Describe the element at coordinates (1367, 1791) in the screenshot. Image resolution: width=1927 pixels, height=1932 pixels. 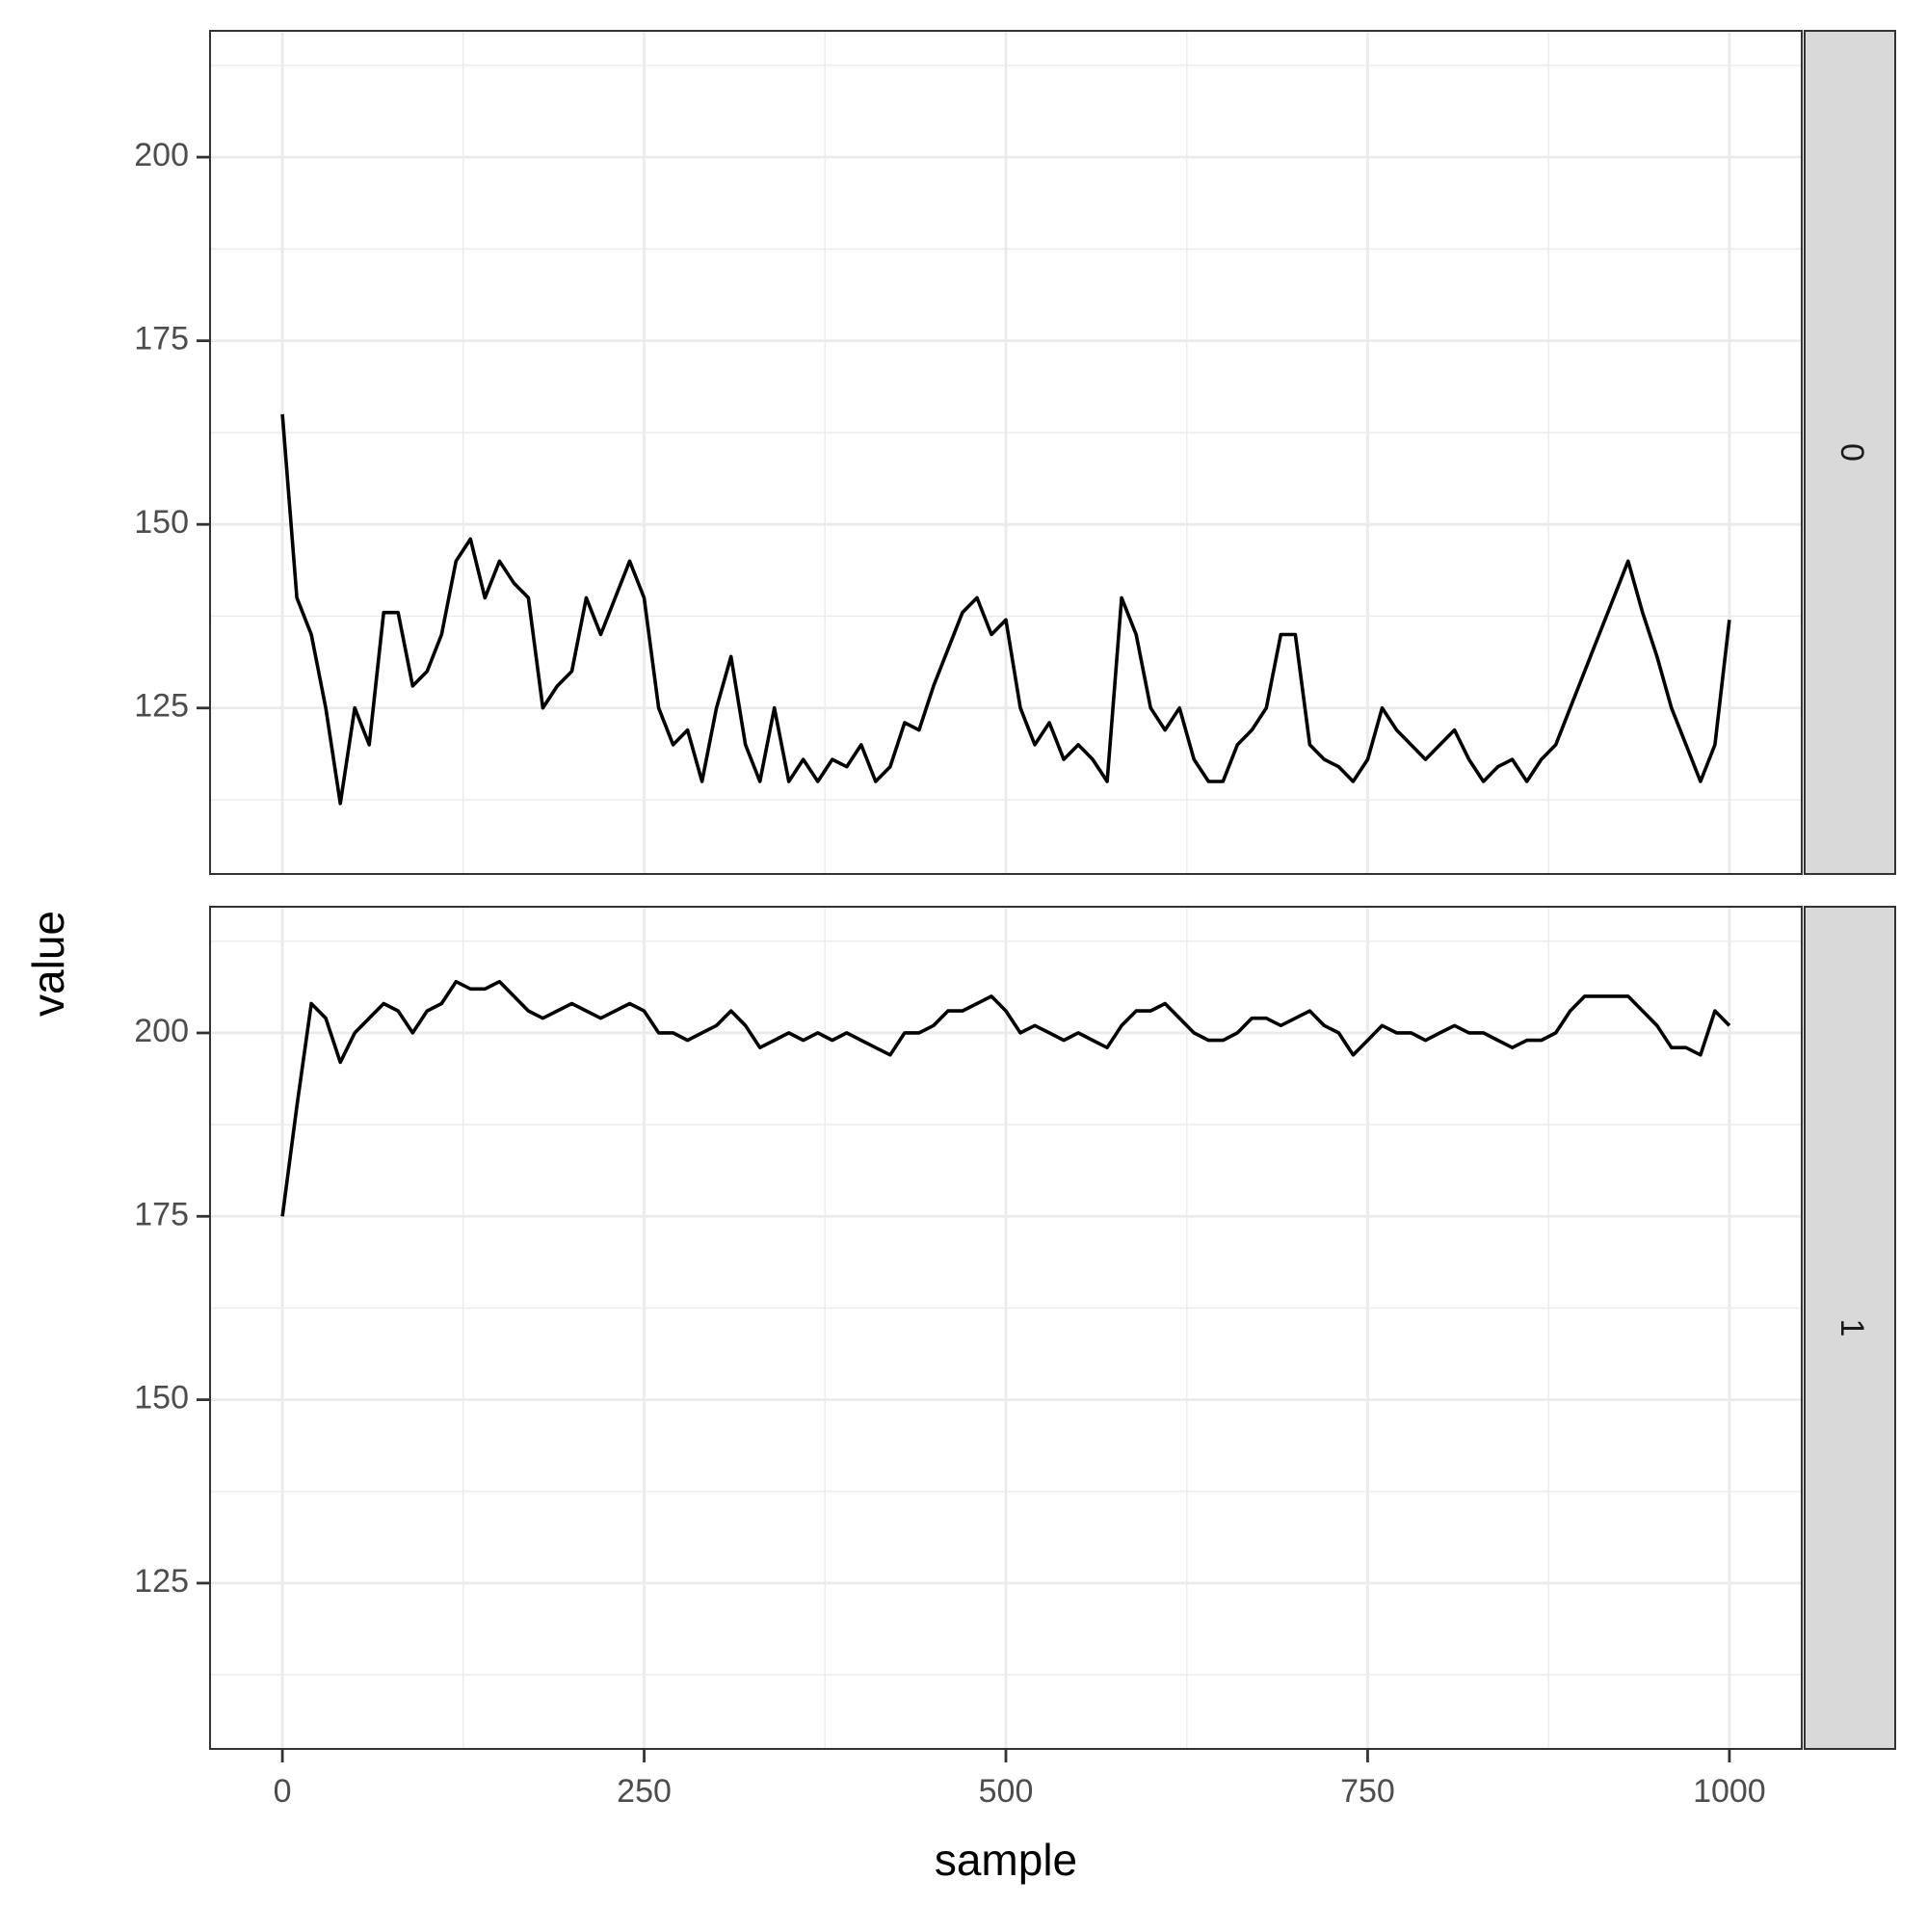
I see `x-tick-label: 750` at that location.